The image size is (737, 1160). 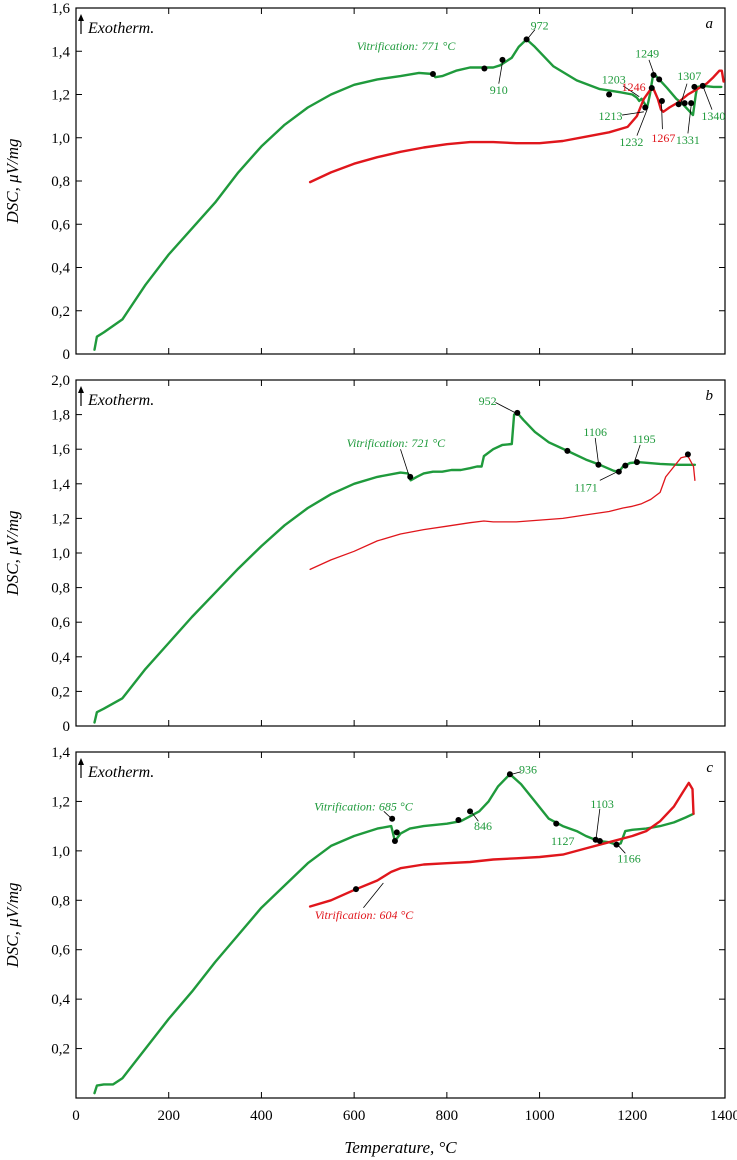 I want to click on panel-label: a, so click(x=710, y=24).